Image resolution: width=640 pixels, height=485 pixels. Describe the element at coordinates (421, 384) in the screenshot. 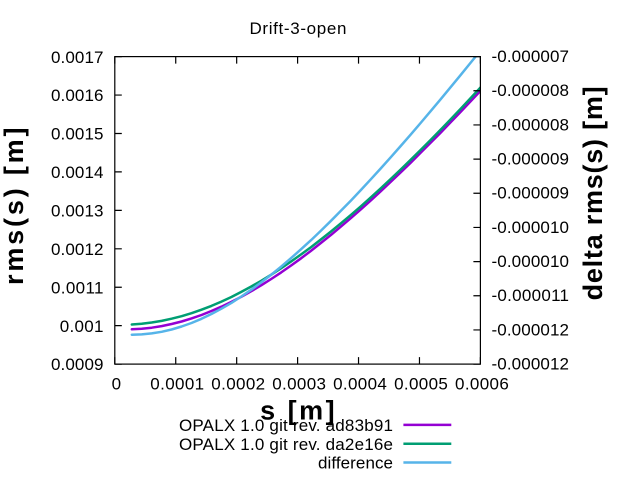

I see `svg-text: 0.0005` at that location.